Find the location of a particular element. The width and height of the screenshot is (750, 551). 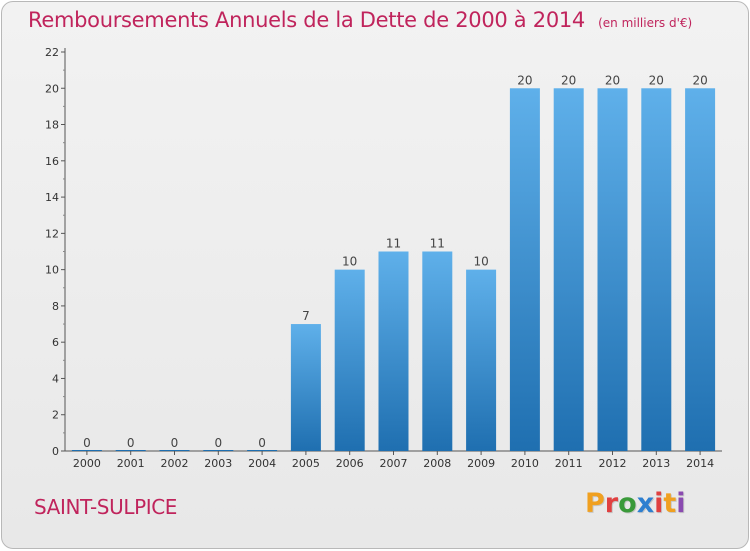

y-tick-label: 18 is located at coordinates (52, 125).